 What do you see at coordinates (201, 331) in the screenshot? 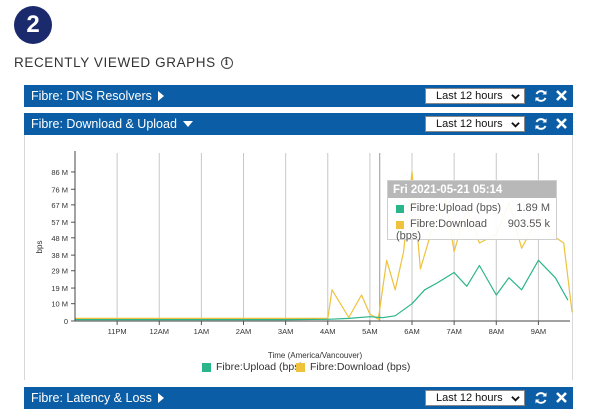
I see `x-tick-label: 1AM` at bounding box center [201, 331].